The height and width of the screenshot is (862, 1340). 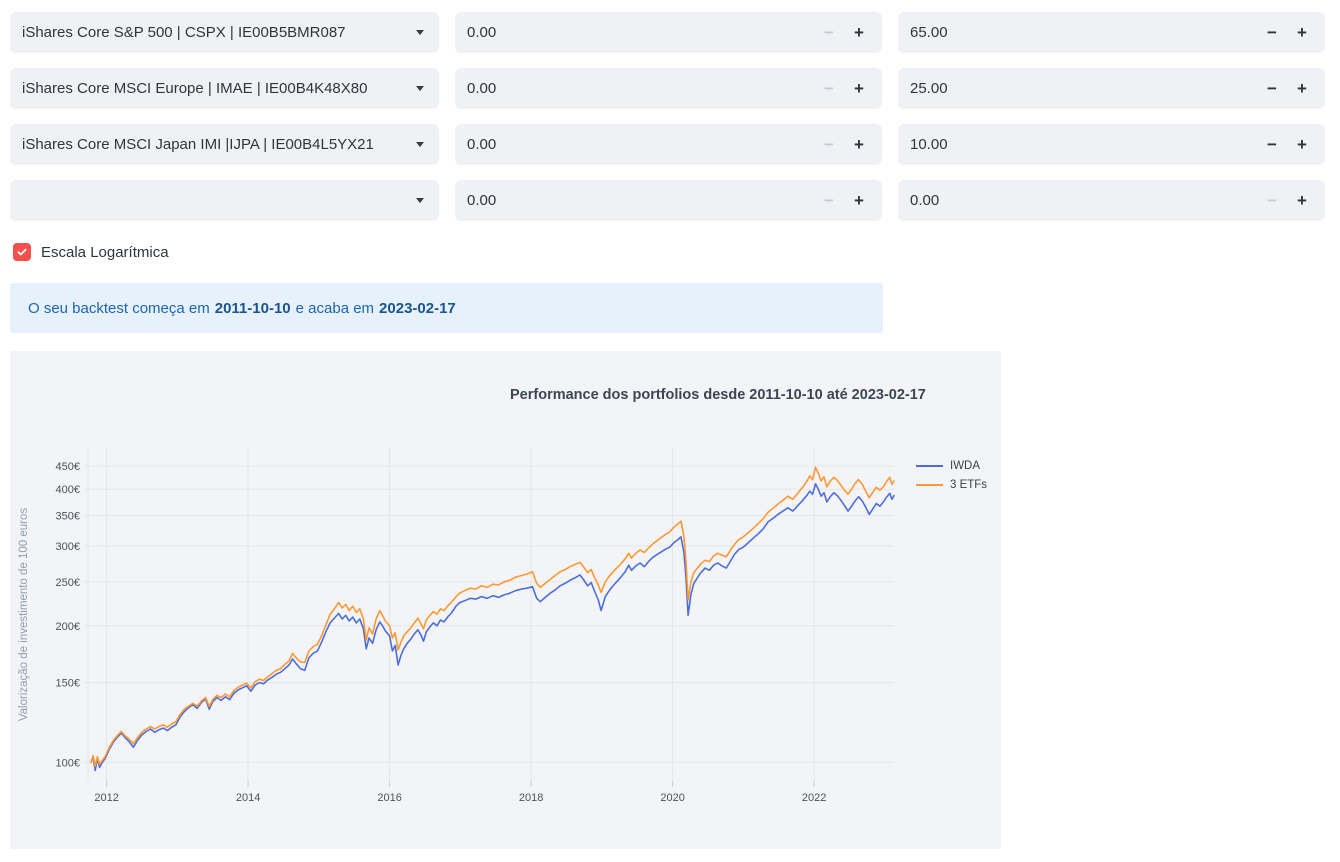 What do you see at coordinates (417, 308) in the screenshot?
I see `backtest-end-date: 2023-02-17` at bounding box center [417, 308].